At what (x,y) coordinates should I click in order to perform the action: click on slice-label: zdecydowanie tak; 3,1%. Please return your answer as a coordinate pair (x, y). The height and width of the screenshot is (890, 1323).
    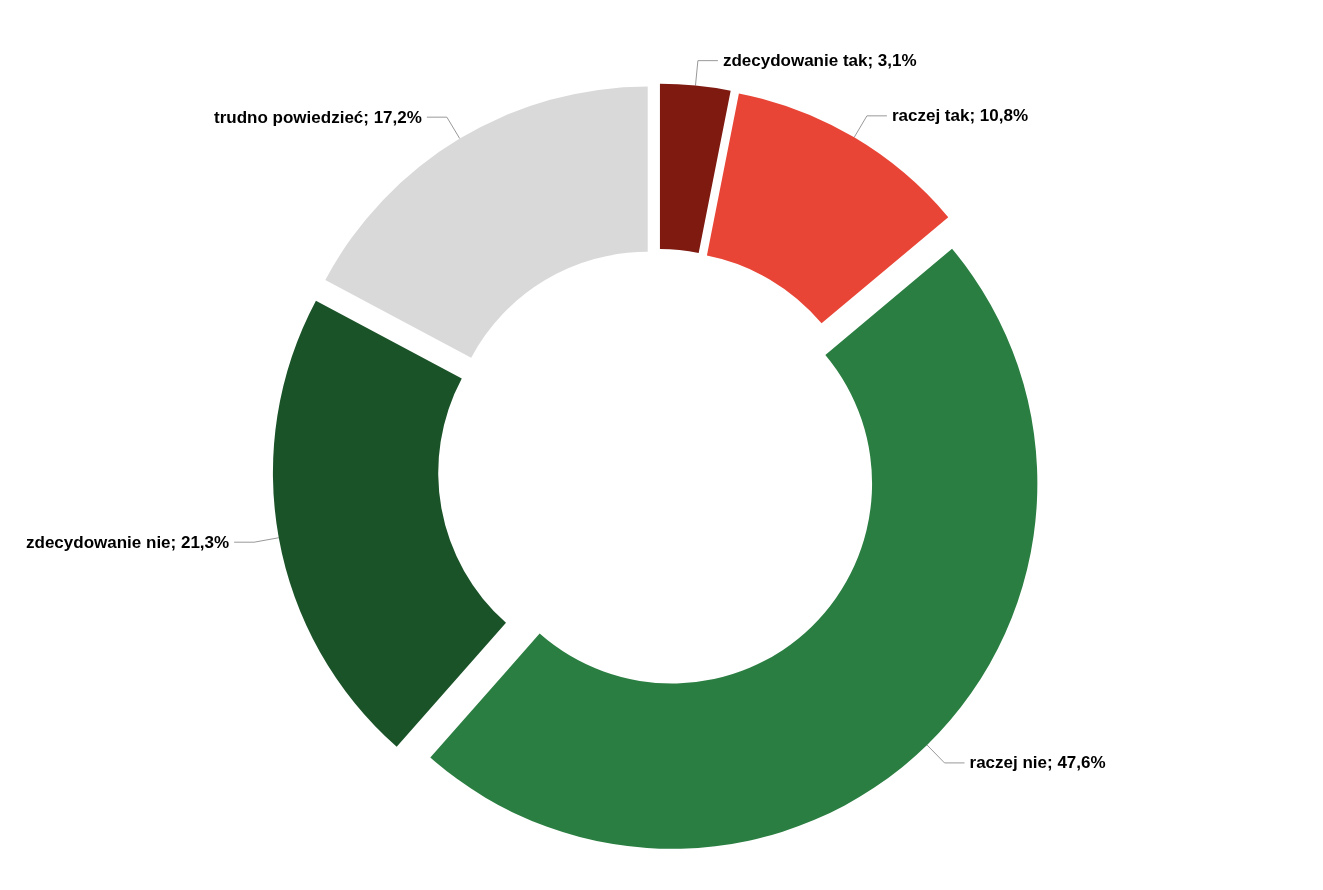
    Looking at the image, I should click on (819, 61).